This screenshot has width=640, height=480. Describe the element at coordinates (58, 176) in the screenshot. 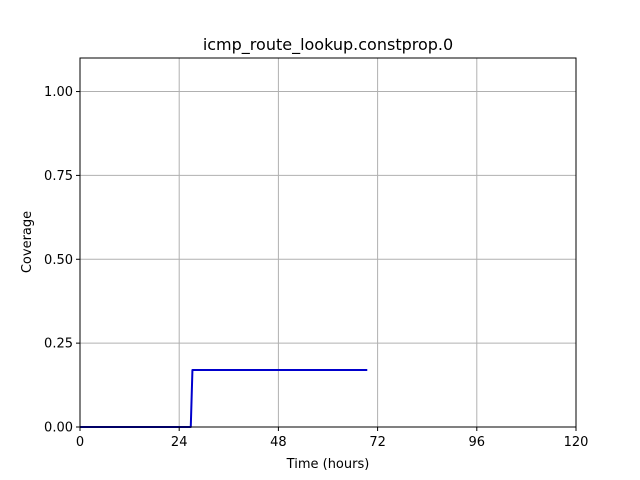

I see `y-tick-label: 0.75` at that location.